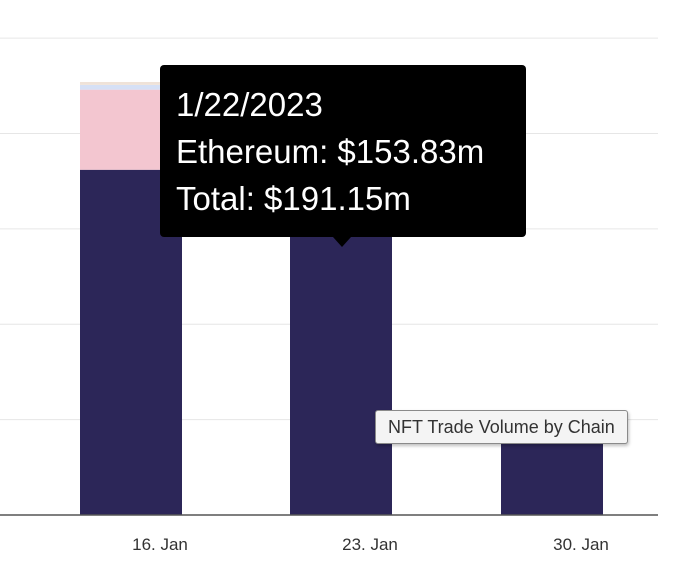  What do you see at coordinates (160, 544) in the screenshot?
I see `x-tick-label: 16. Jan` at bounding box center [160, 544].